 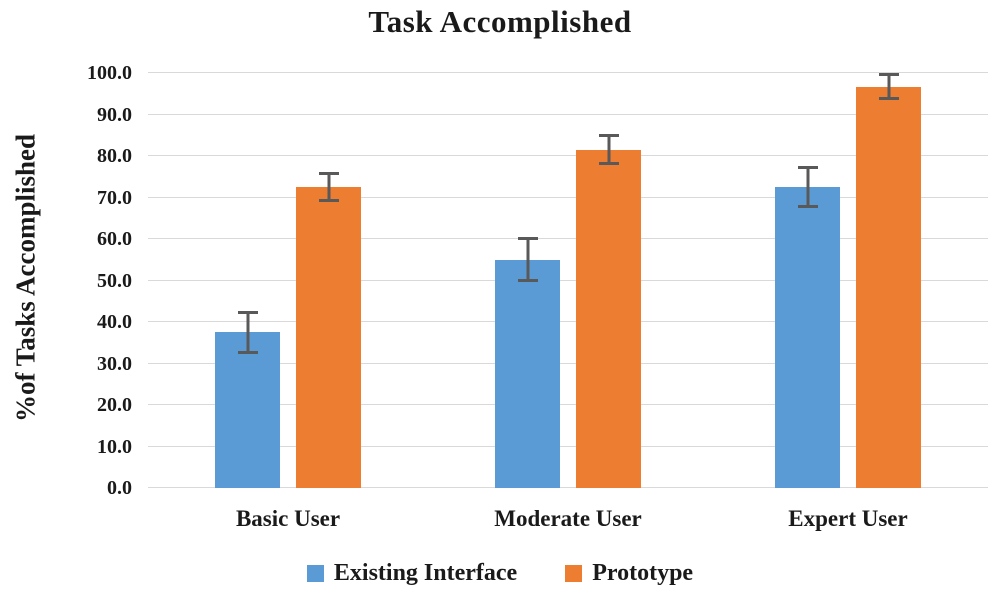 What do you see at coordinates (288, 518) in the screenshot?
I see `x-category-label: Basic User` at bounding box center [288, 518].